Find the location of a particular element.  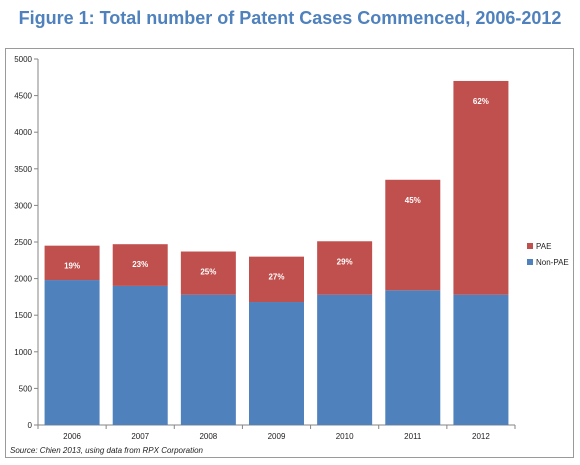

legend-swatch-non-pae is located at coordinates (530, 262).